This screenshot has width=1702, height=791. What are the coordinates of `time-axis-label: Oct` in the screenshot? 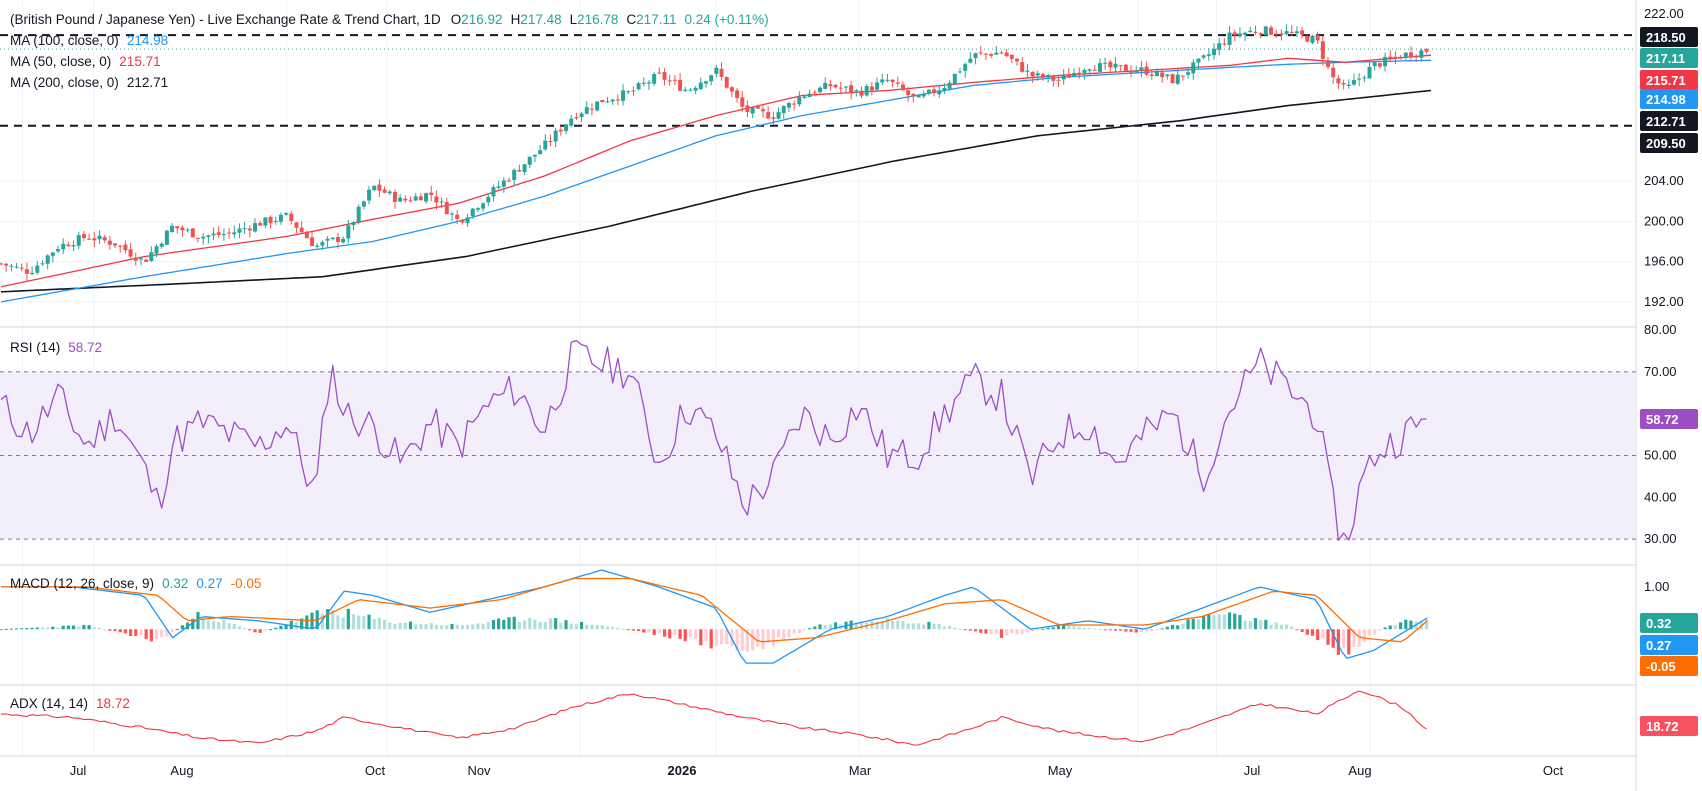 It's located at (1553, 770).